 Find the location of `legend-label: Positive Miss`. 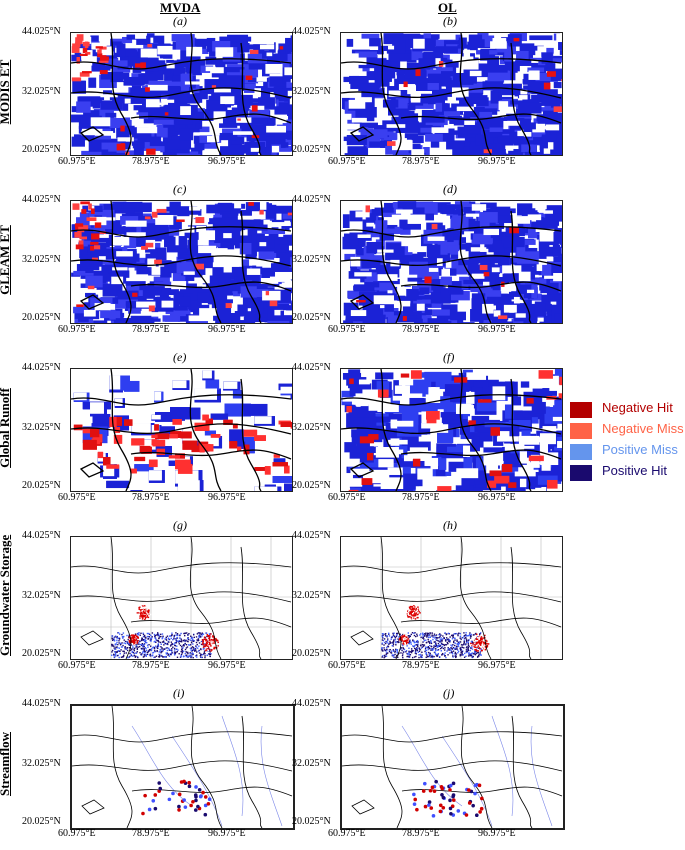

legend-label: Positive Miss is located at coordinates (640, 449).